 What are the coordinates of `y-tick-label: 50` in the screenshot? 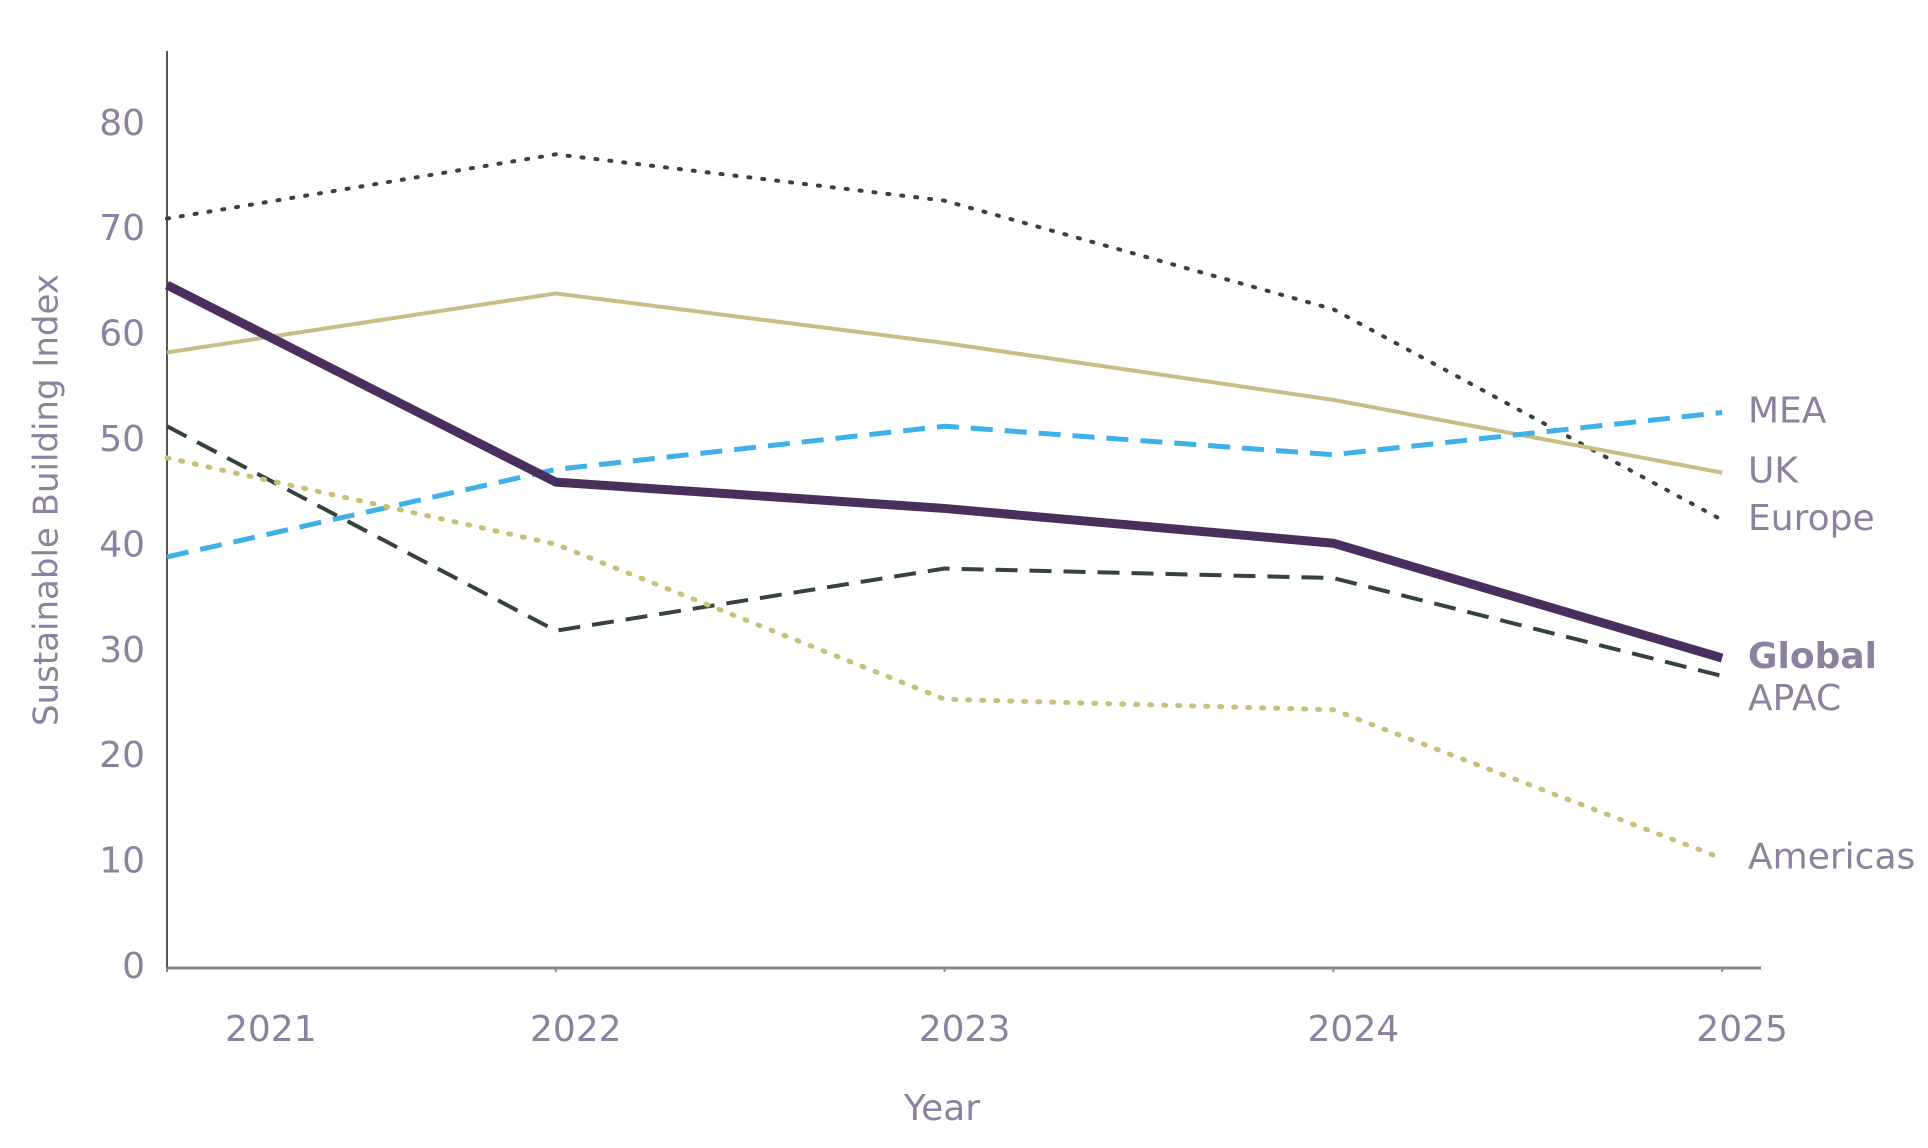 It's located at (122, 439).